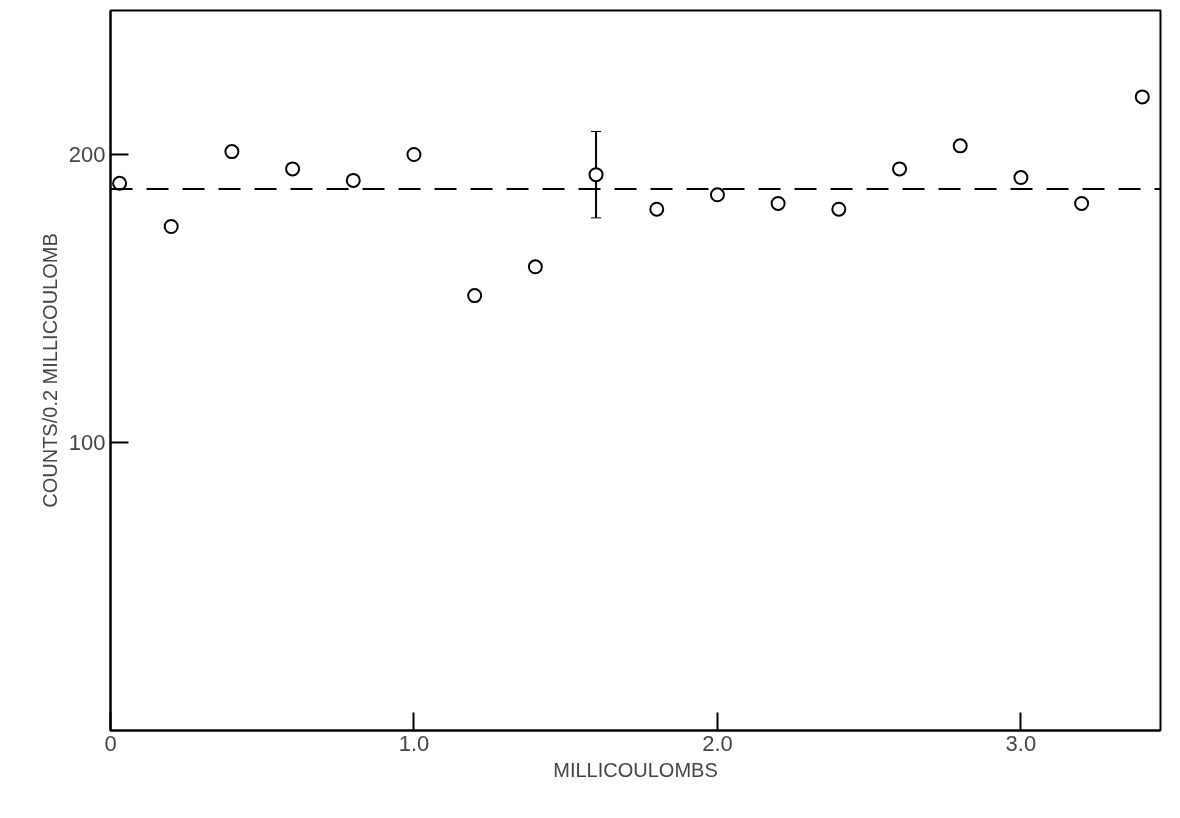 This screenshot has height=818, width=1180. I want to click on x-tick-label: 1.0, so click(414, 743).